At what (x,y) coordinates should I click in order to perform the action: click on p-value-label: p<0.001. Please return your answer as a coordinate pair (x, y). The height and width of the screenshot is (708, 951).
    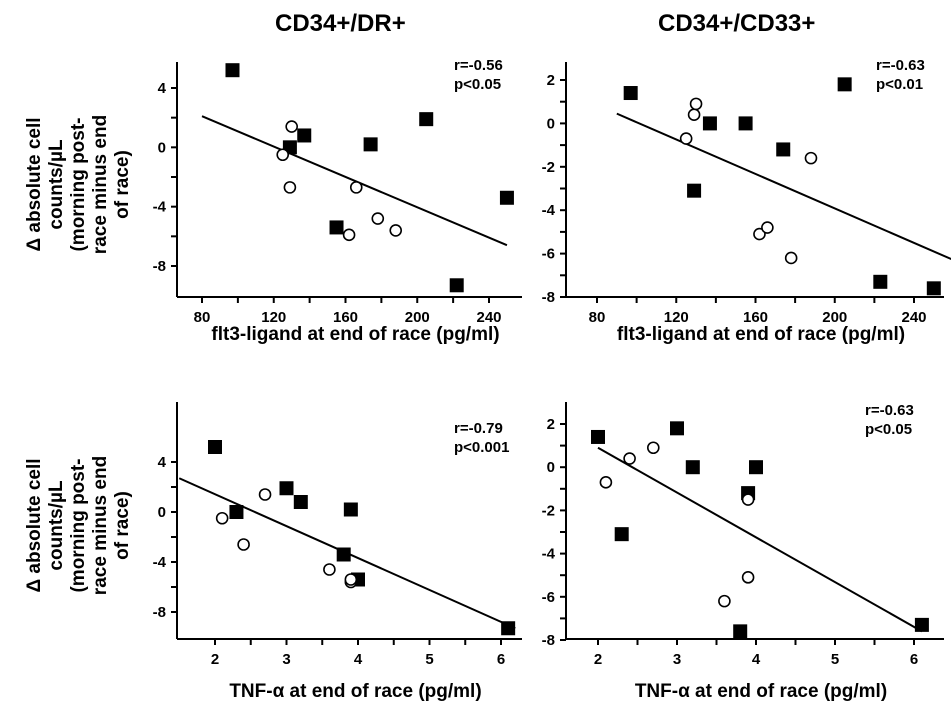
    Looking at the image, I should click on (481, 447).